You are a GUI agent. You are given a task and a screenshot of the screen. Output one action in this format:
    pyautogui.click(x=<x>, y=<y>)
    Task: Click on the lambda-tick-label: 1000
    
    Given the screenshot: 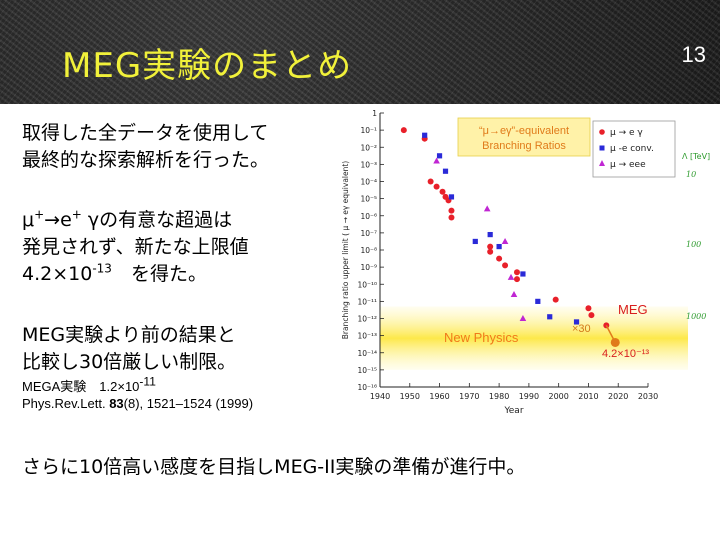 What is the action you would take?
    pyautogui.click(x=696, y=316)
    